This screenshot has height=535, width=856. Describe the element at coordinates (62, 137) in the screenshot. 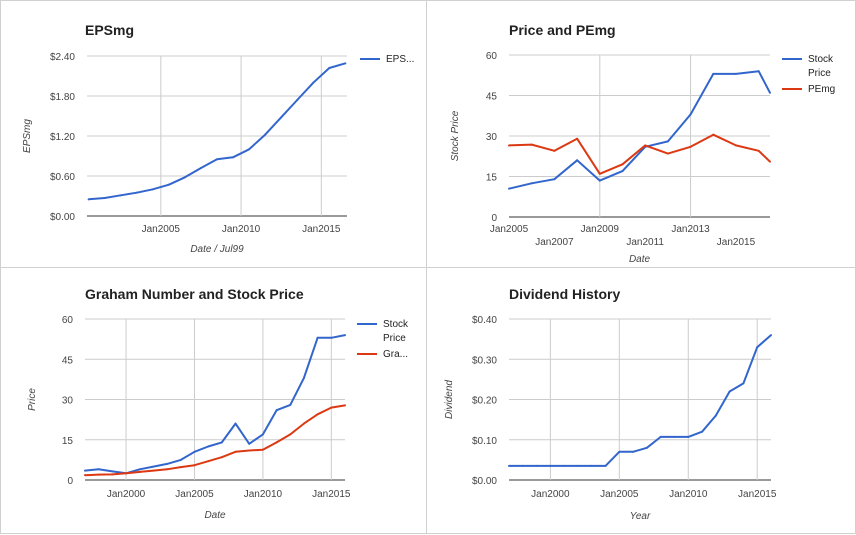

I see `y-tick-label: $1.20` at that location.